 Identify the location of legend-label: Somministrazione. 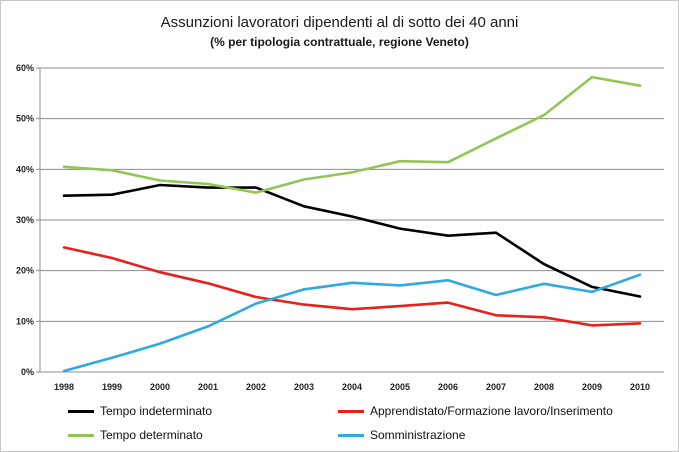
(418, 435).